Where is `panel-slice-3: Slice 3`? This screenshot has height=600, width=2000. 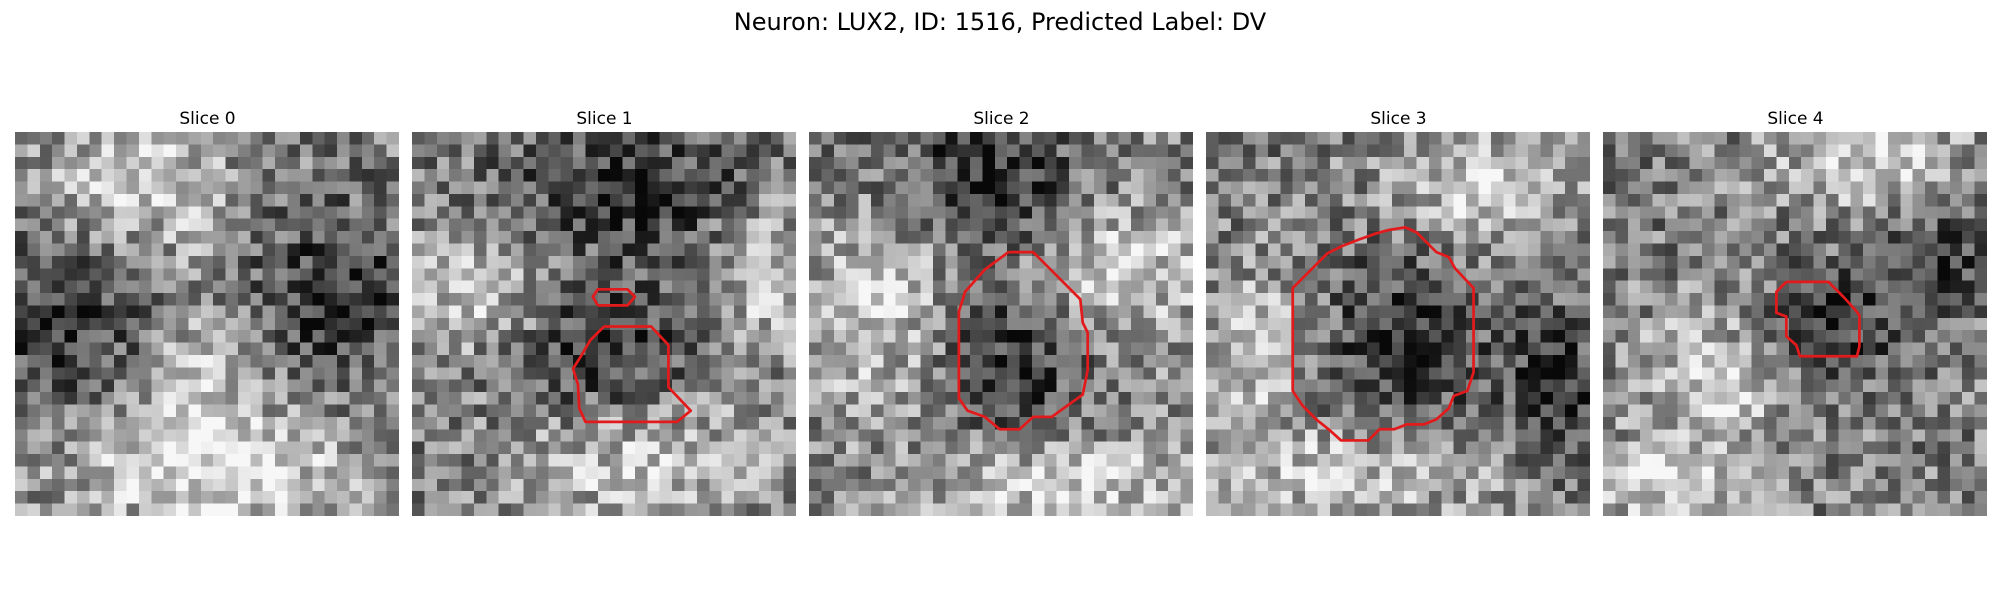 panel-slice-3: Slice 3 is located at coordinates (1398, 311).